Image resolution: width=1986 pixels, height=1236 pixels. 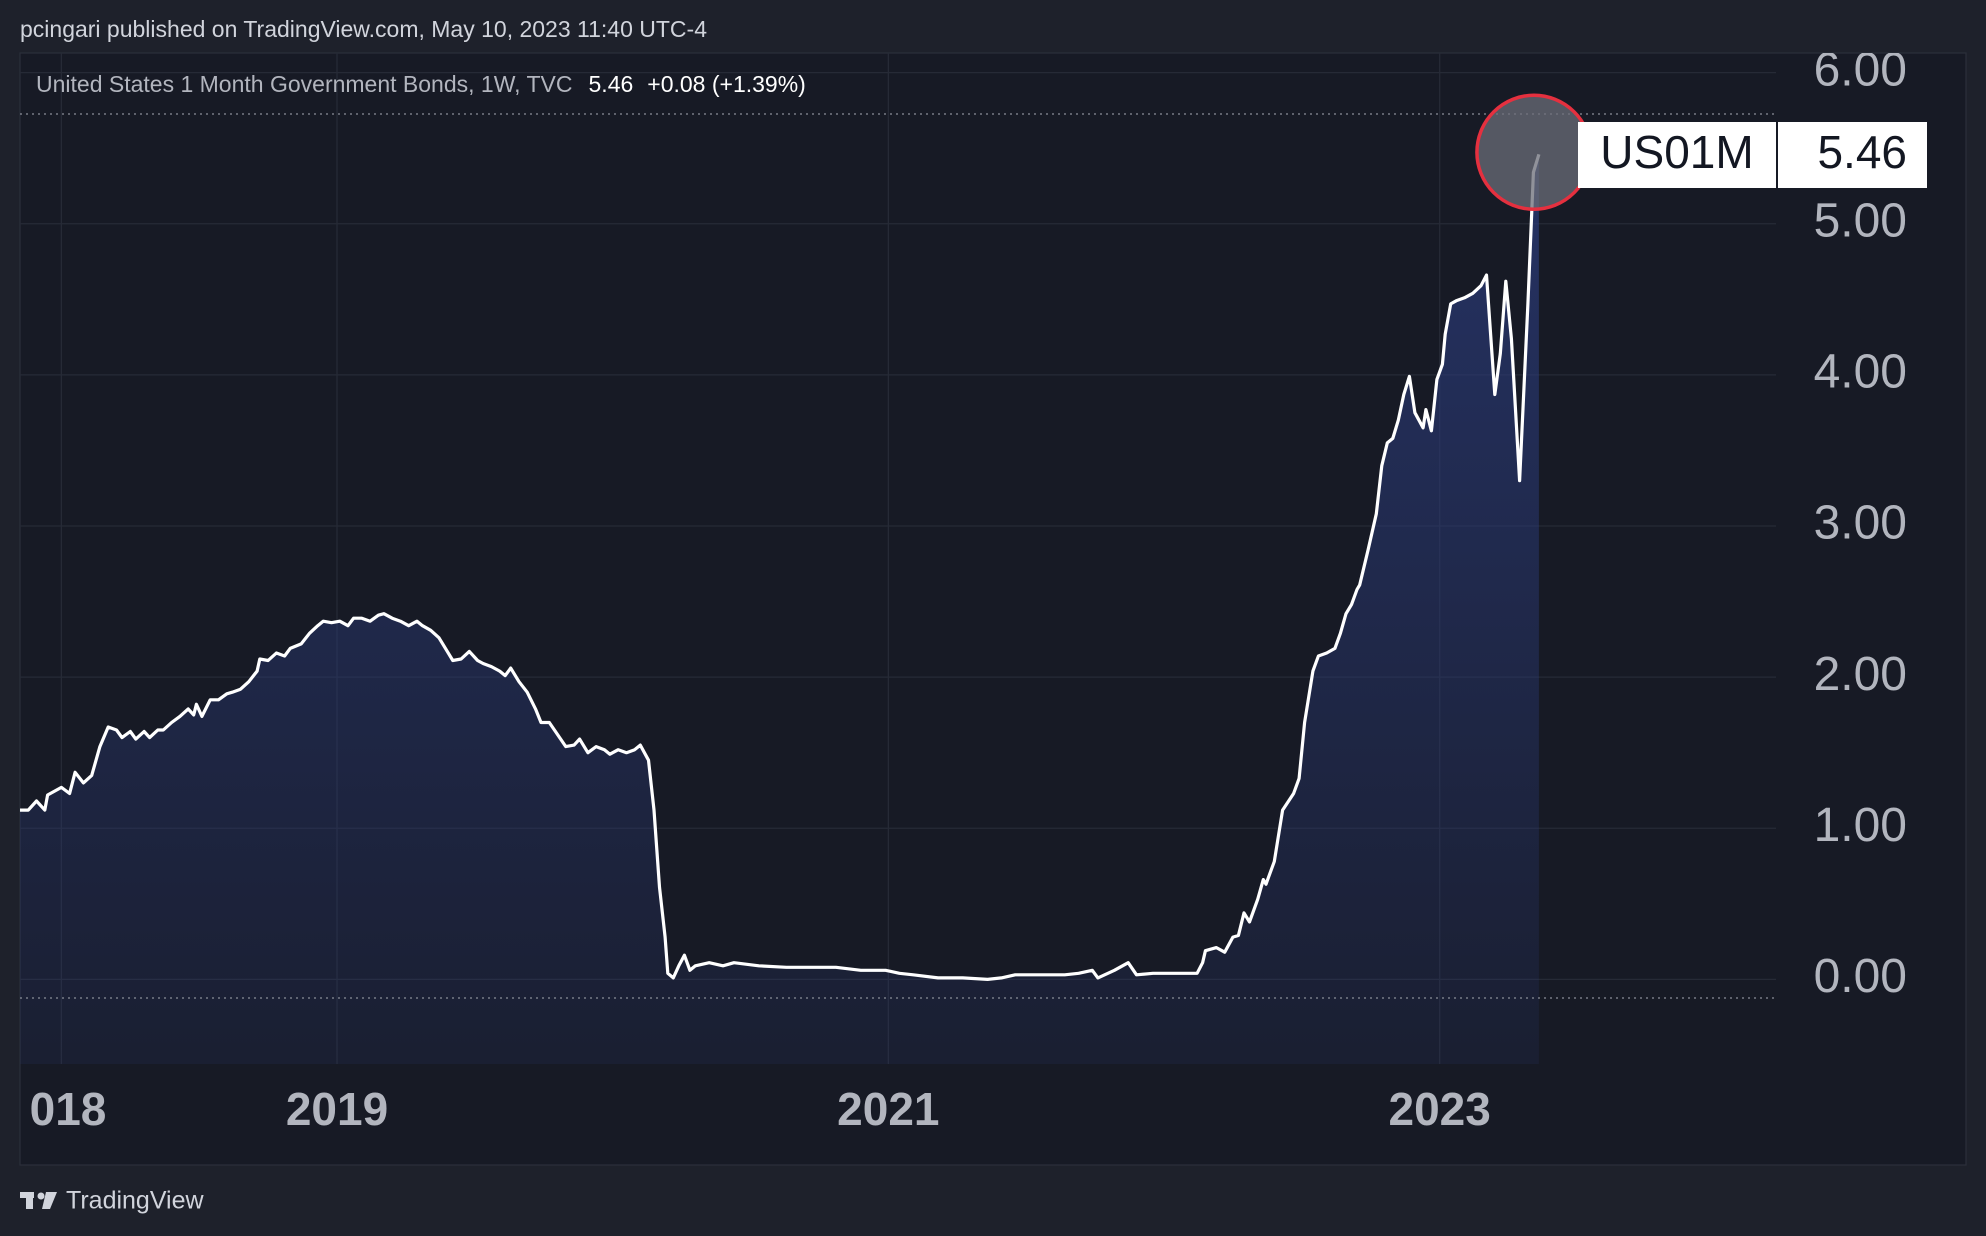 I want to click on symbol-label: US01M, so click(x=1676, y=152).